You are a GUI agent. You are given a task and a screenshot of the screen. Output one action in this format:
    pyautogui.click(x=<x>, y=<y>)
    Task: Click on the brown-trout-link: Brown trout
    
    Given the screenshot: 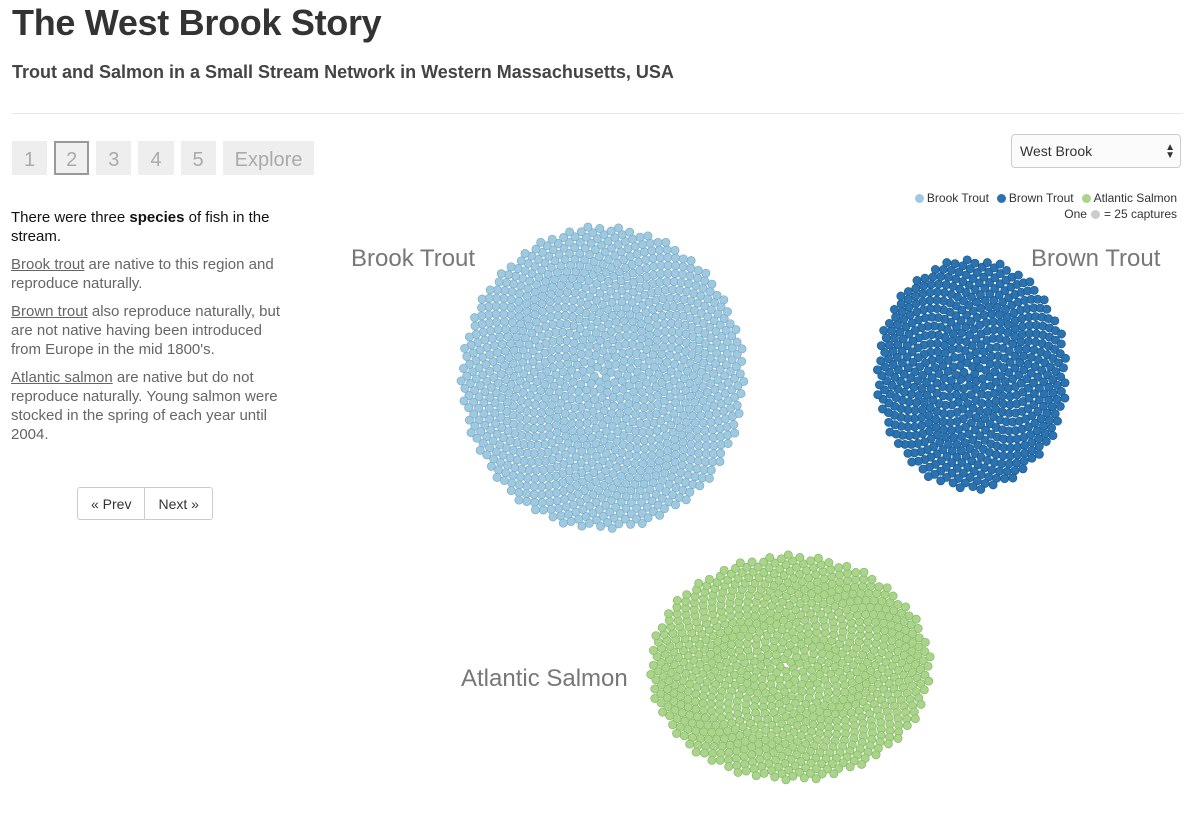 What is the action you would take?
    pyautogui.click(x=49, y=311)
    